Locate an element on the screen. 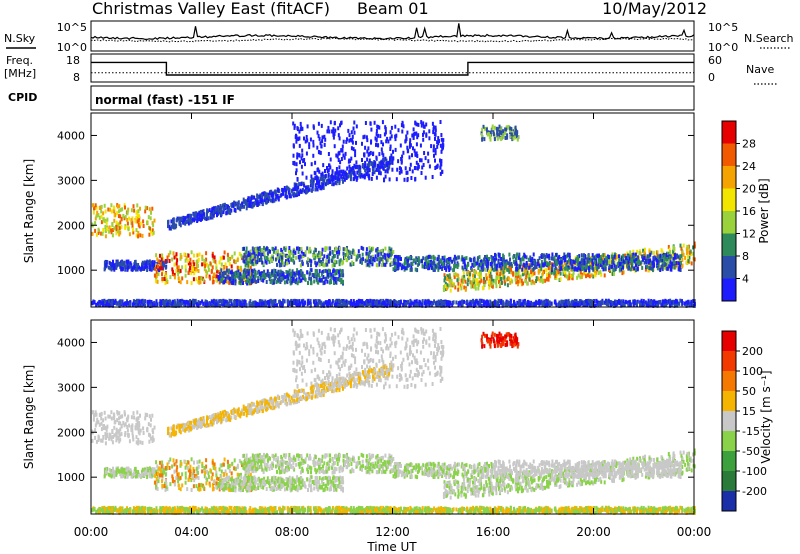 This screenshot has width=800, height=554. freq-left-tick-bottom: 8 is located at coordinates (76, 77).